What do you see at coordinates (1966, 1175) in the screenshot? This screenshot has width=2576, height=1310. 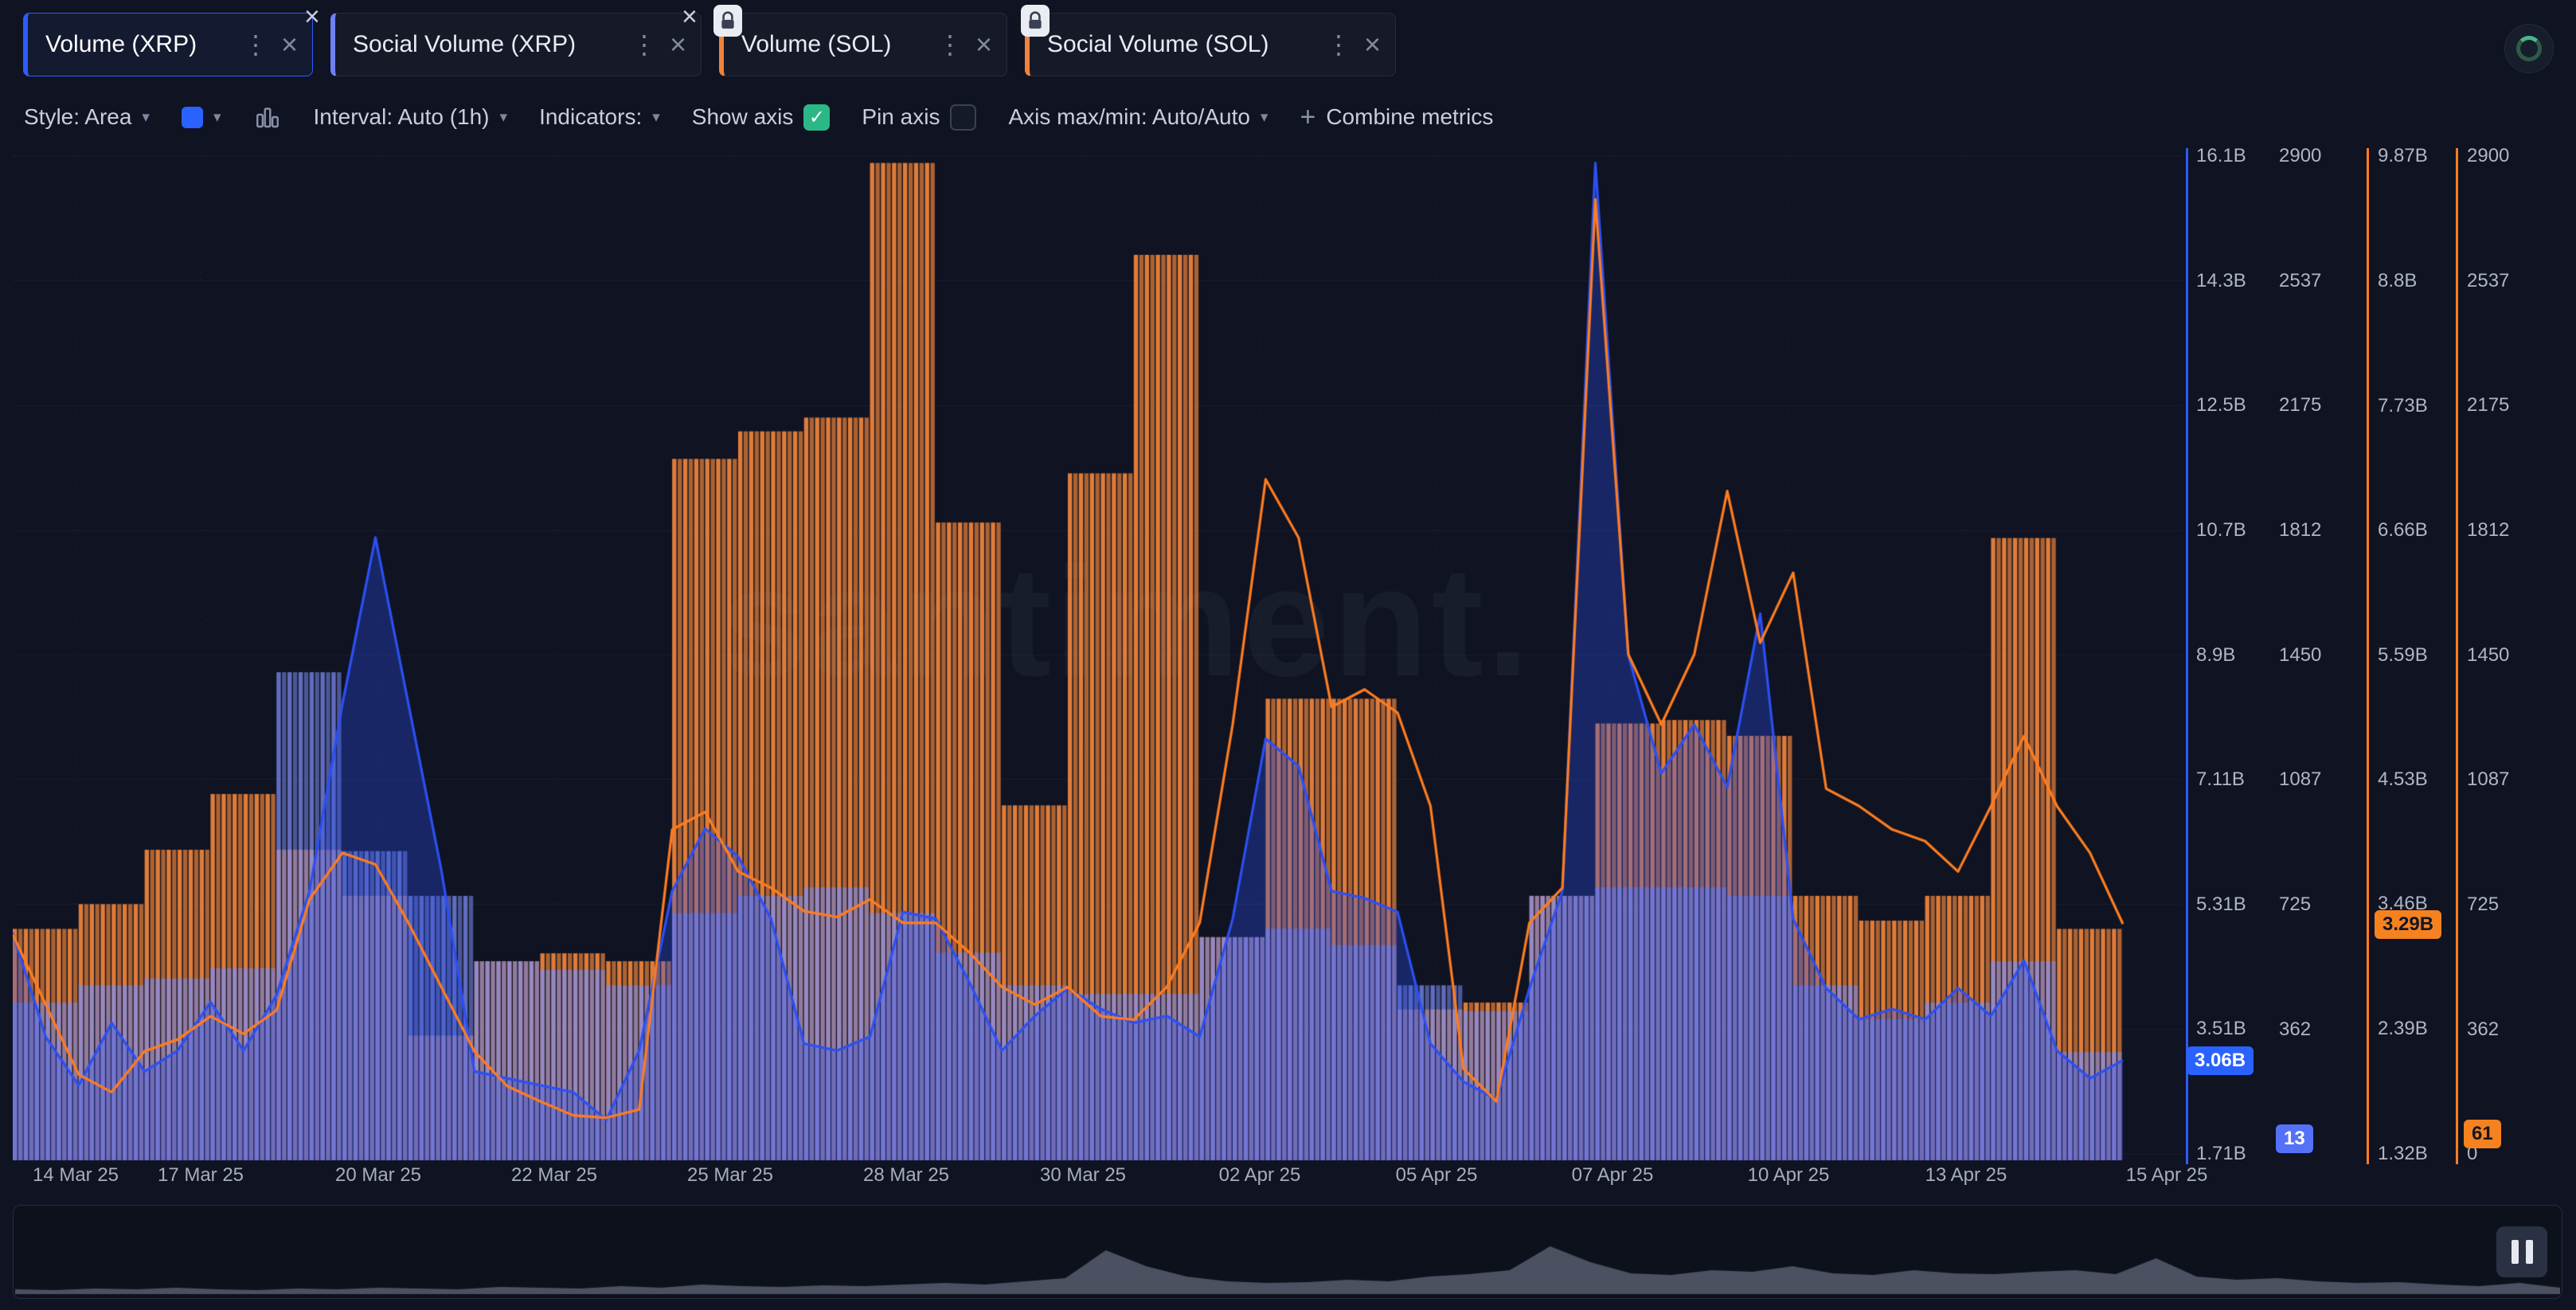 I see `x-axis-label: 13 Apr 25` at bounding box center [1966, 1175].